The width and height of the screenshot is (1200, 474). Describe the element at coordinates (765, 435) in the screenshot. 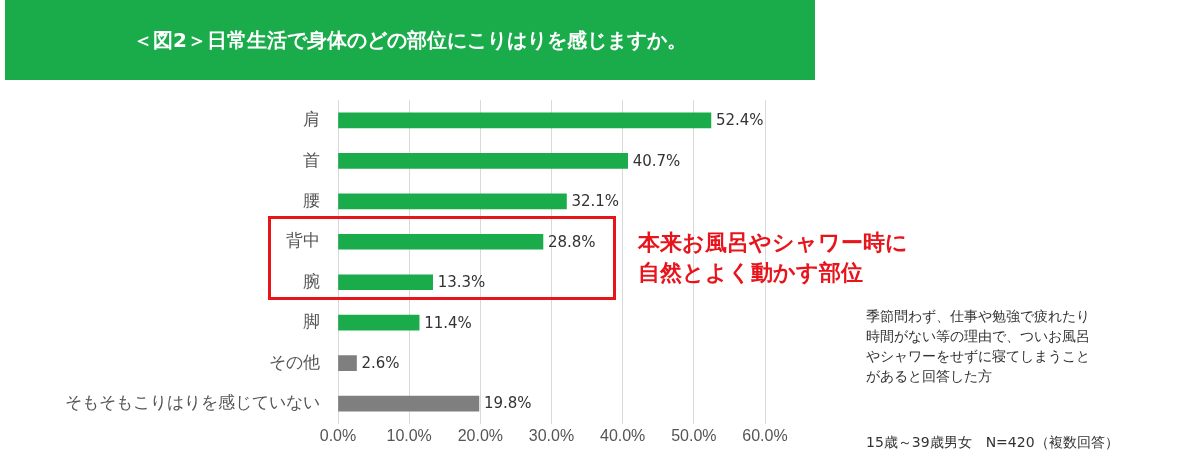

I see `x-tick-label: 60.0%` at that location.